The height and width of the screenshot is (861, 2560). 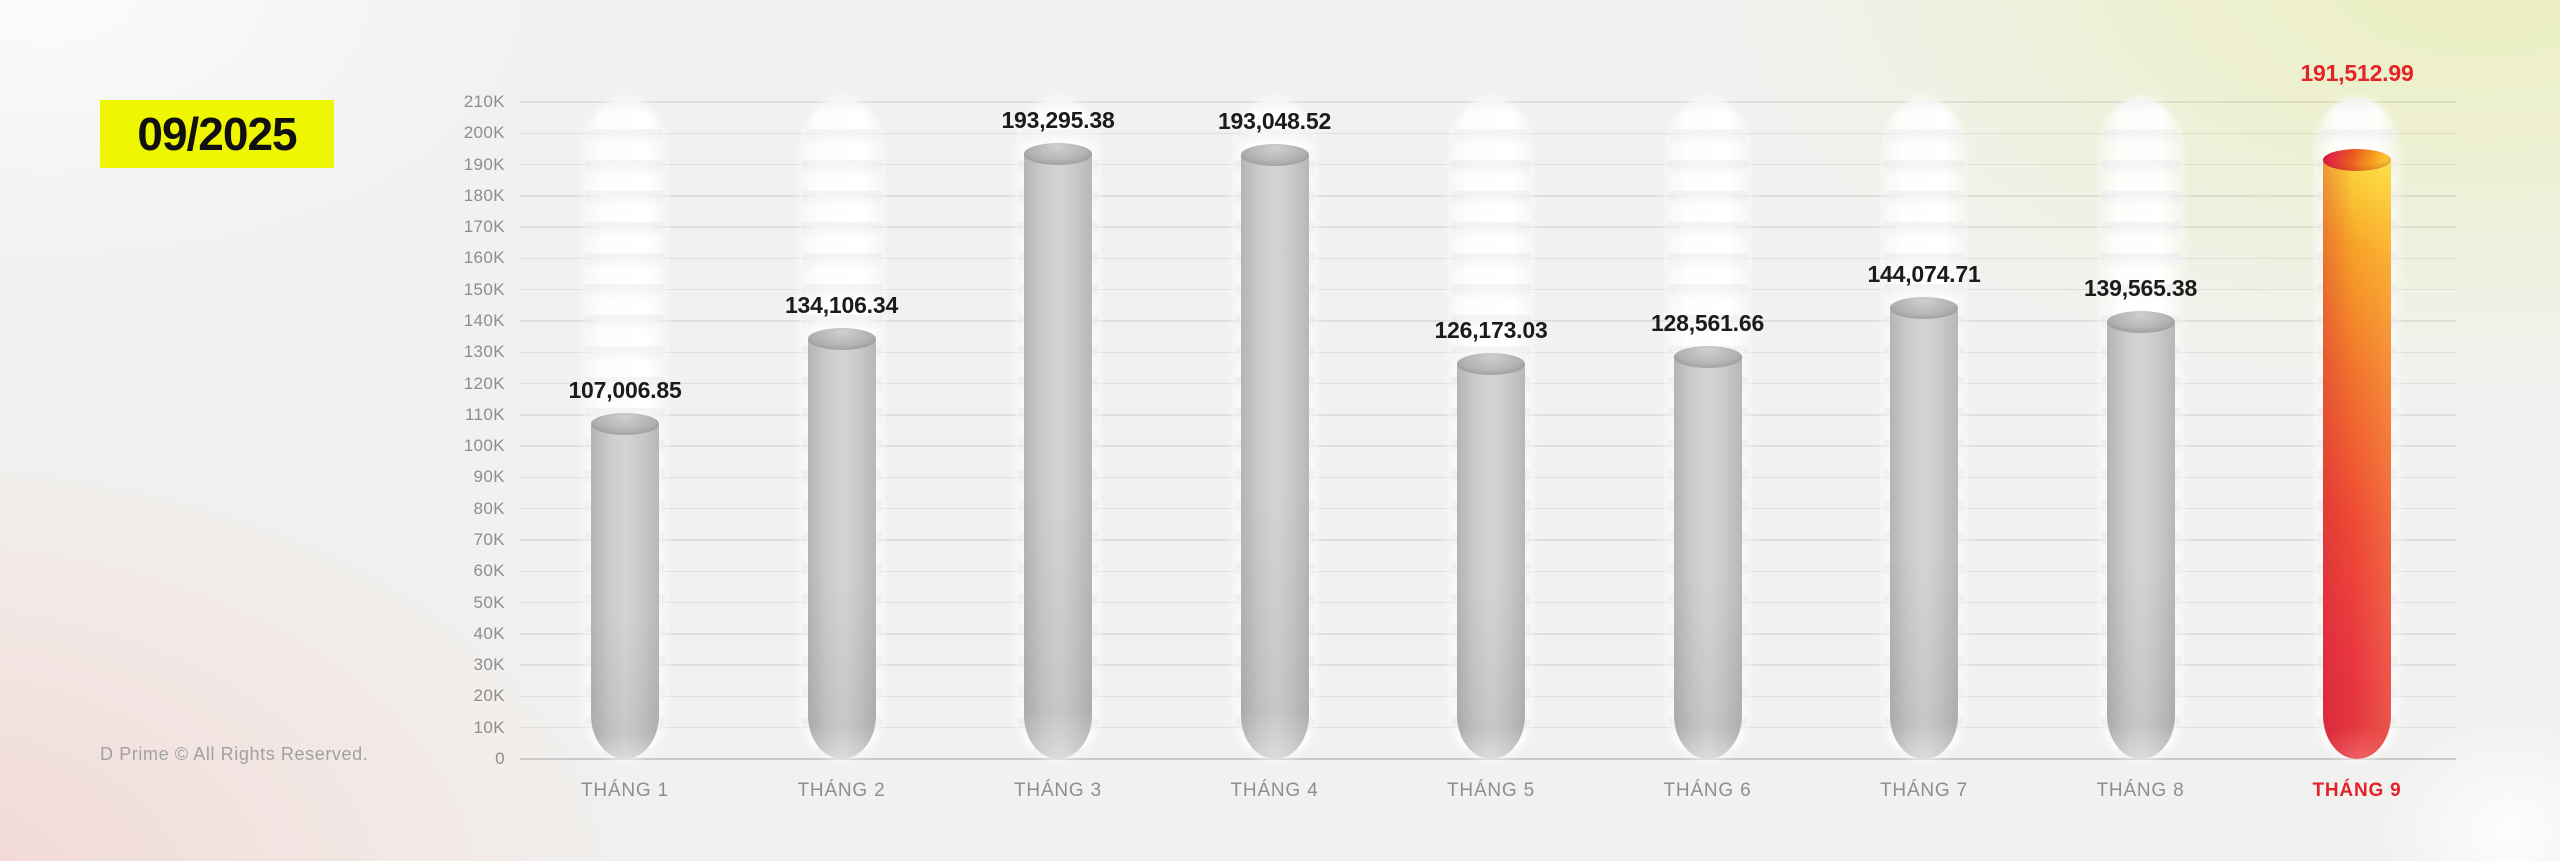 What do you see at coordinates (484, 414) in the screenshot?
I see `y-tick-label: 110K` at bounding box center [484, 414].